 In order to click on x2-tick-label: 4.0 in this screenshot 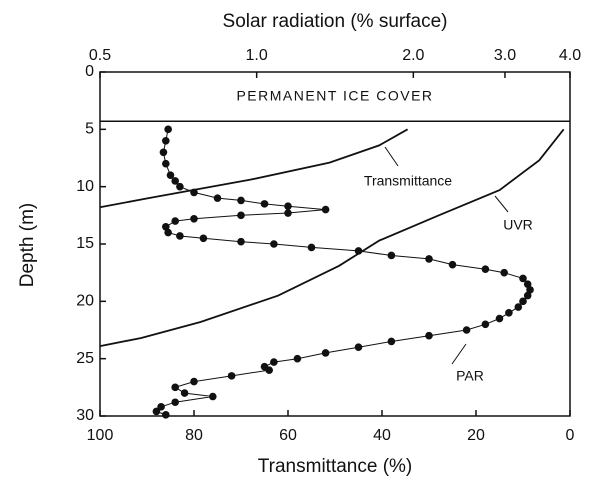, I will do `click(570, 55)`.